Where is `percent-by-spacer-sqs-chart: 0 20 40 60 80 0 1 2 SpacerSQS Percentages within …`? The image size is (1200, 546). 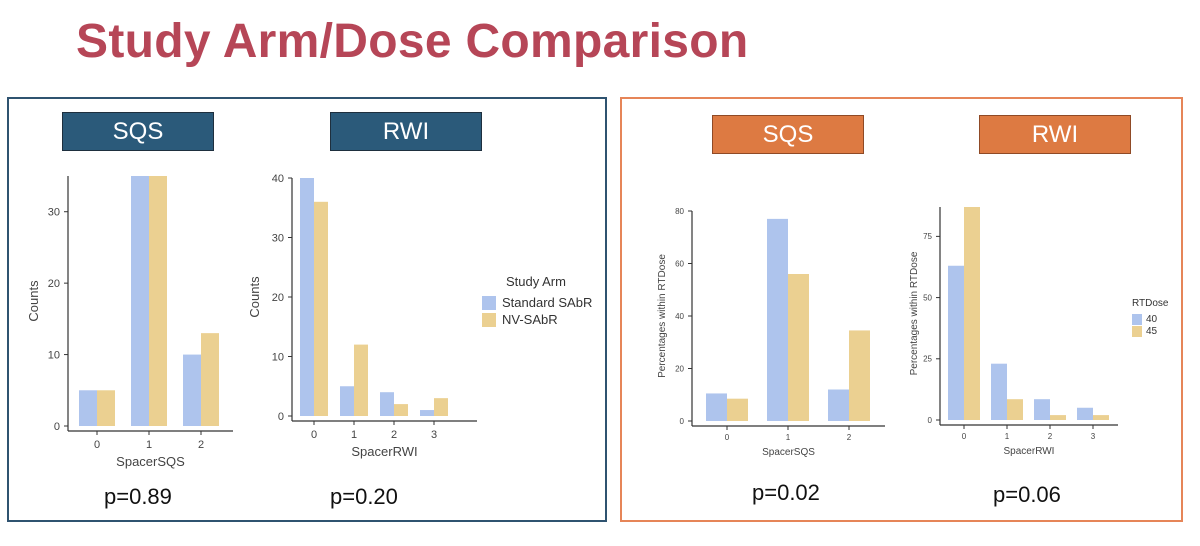
percent-by-spacer-sqs-chart: 0 20 40 60 80 0 1 2 SpacerSQS Percentages within … is located at coordinates (771, 332).